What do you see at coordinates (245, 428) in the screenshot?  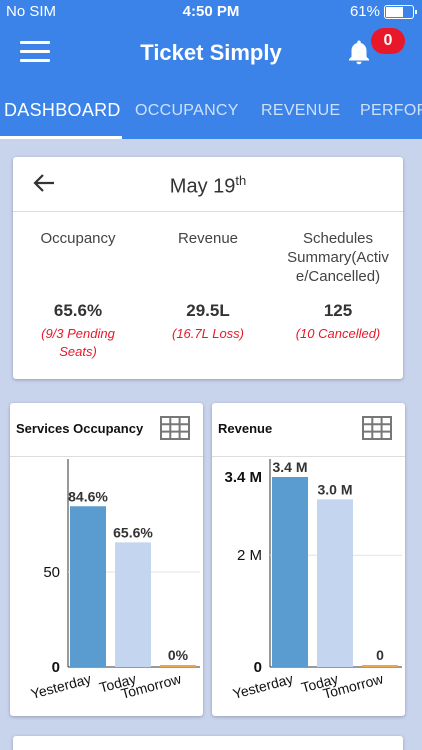 I see `revenue-chart-title: Revenue` at bounding box center [245, 428].